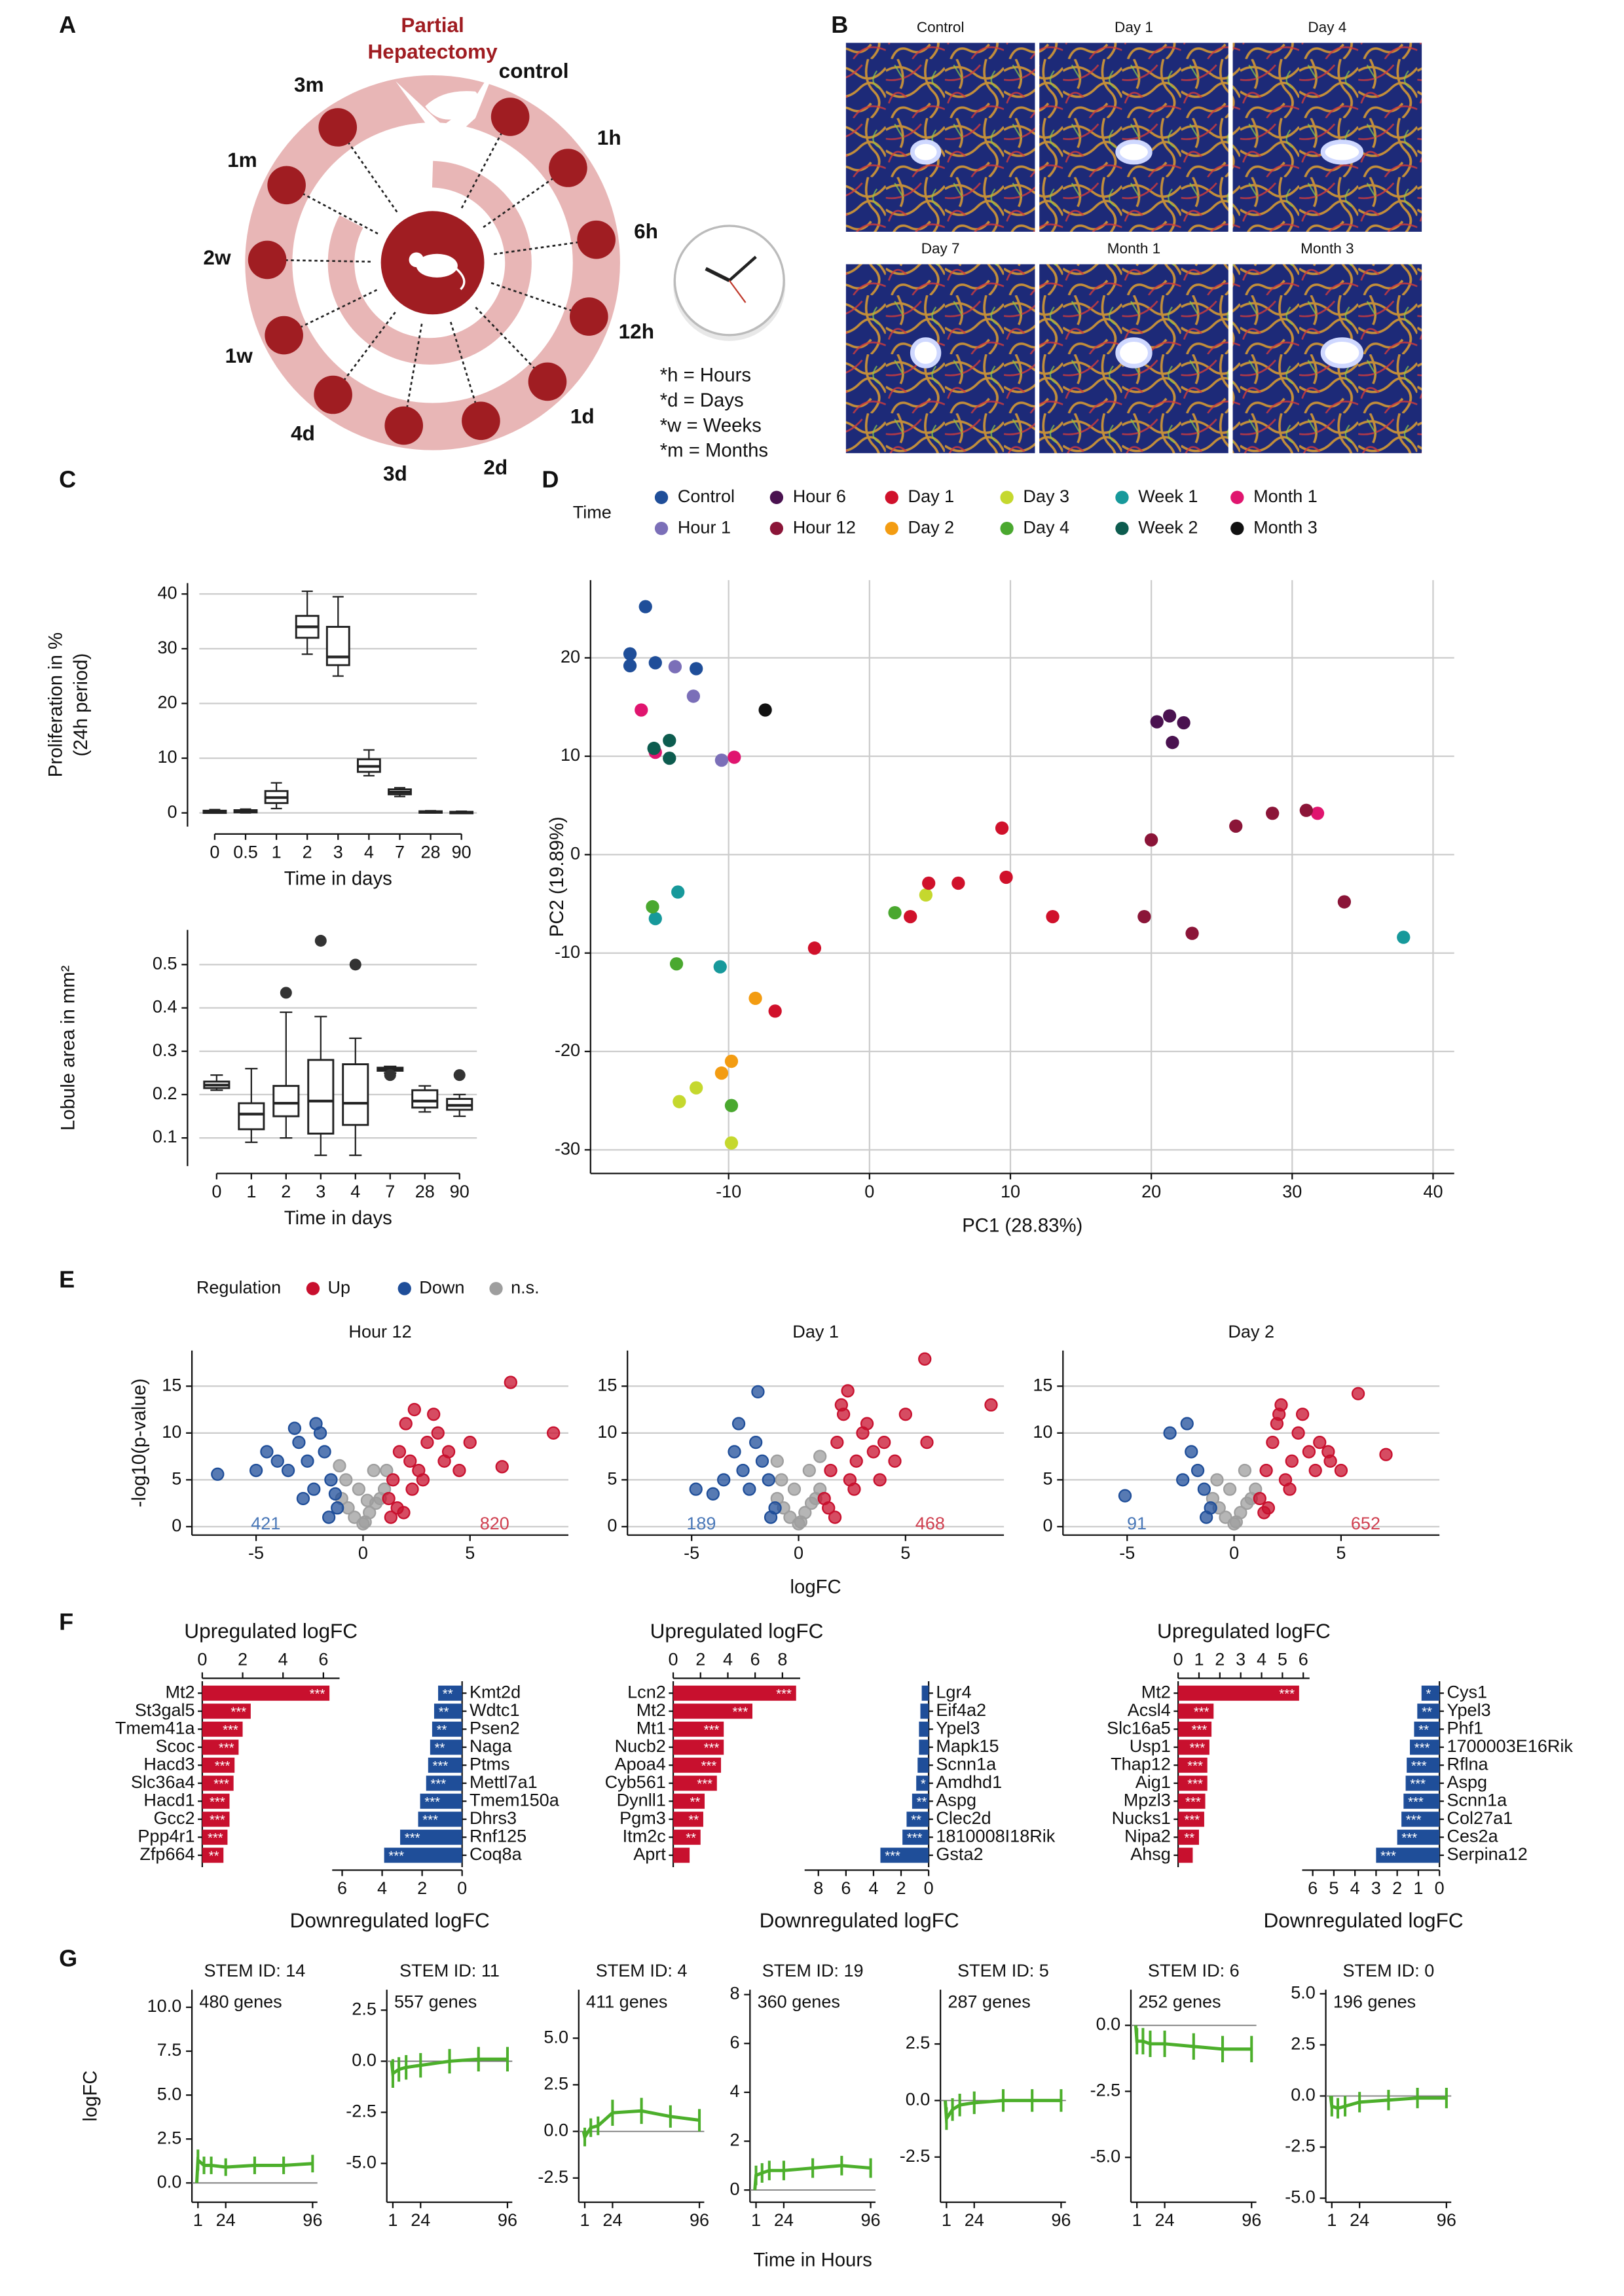  Describe the element at coordinates (550, 479) in the screenshot. I see `panel-label: D` at that location.